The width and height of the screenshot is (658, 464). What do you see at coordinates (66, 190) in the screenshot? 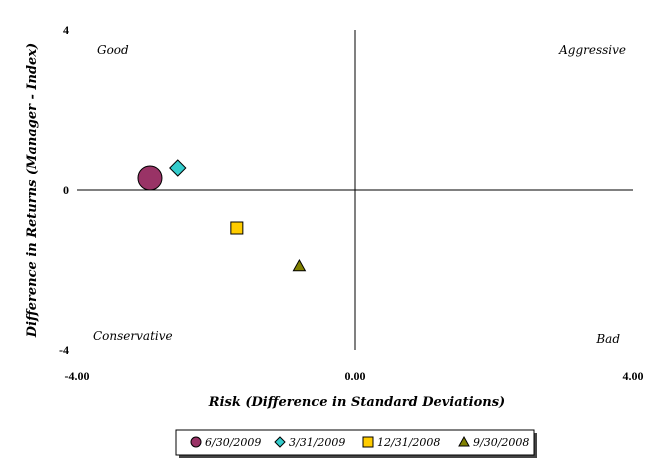
I see `y-tick-label: 0` at bounding box center [66, 190].